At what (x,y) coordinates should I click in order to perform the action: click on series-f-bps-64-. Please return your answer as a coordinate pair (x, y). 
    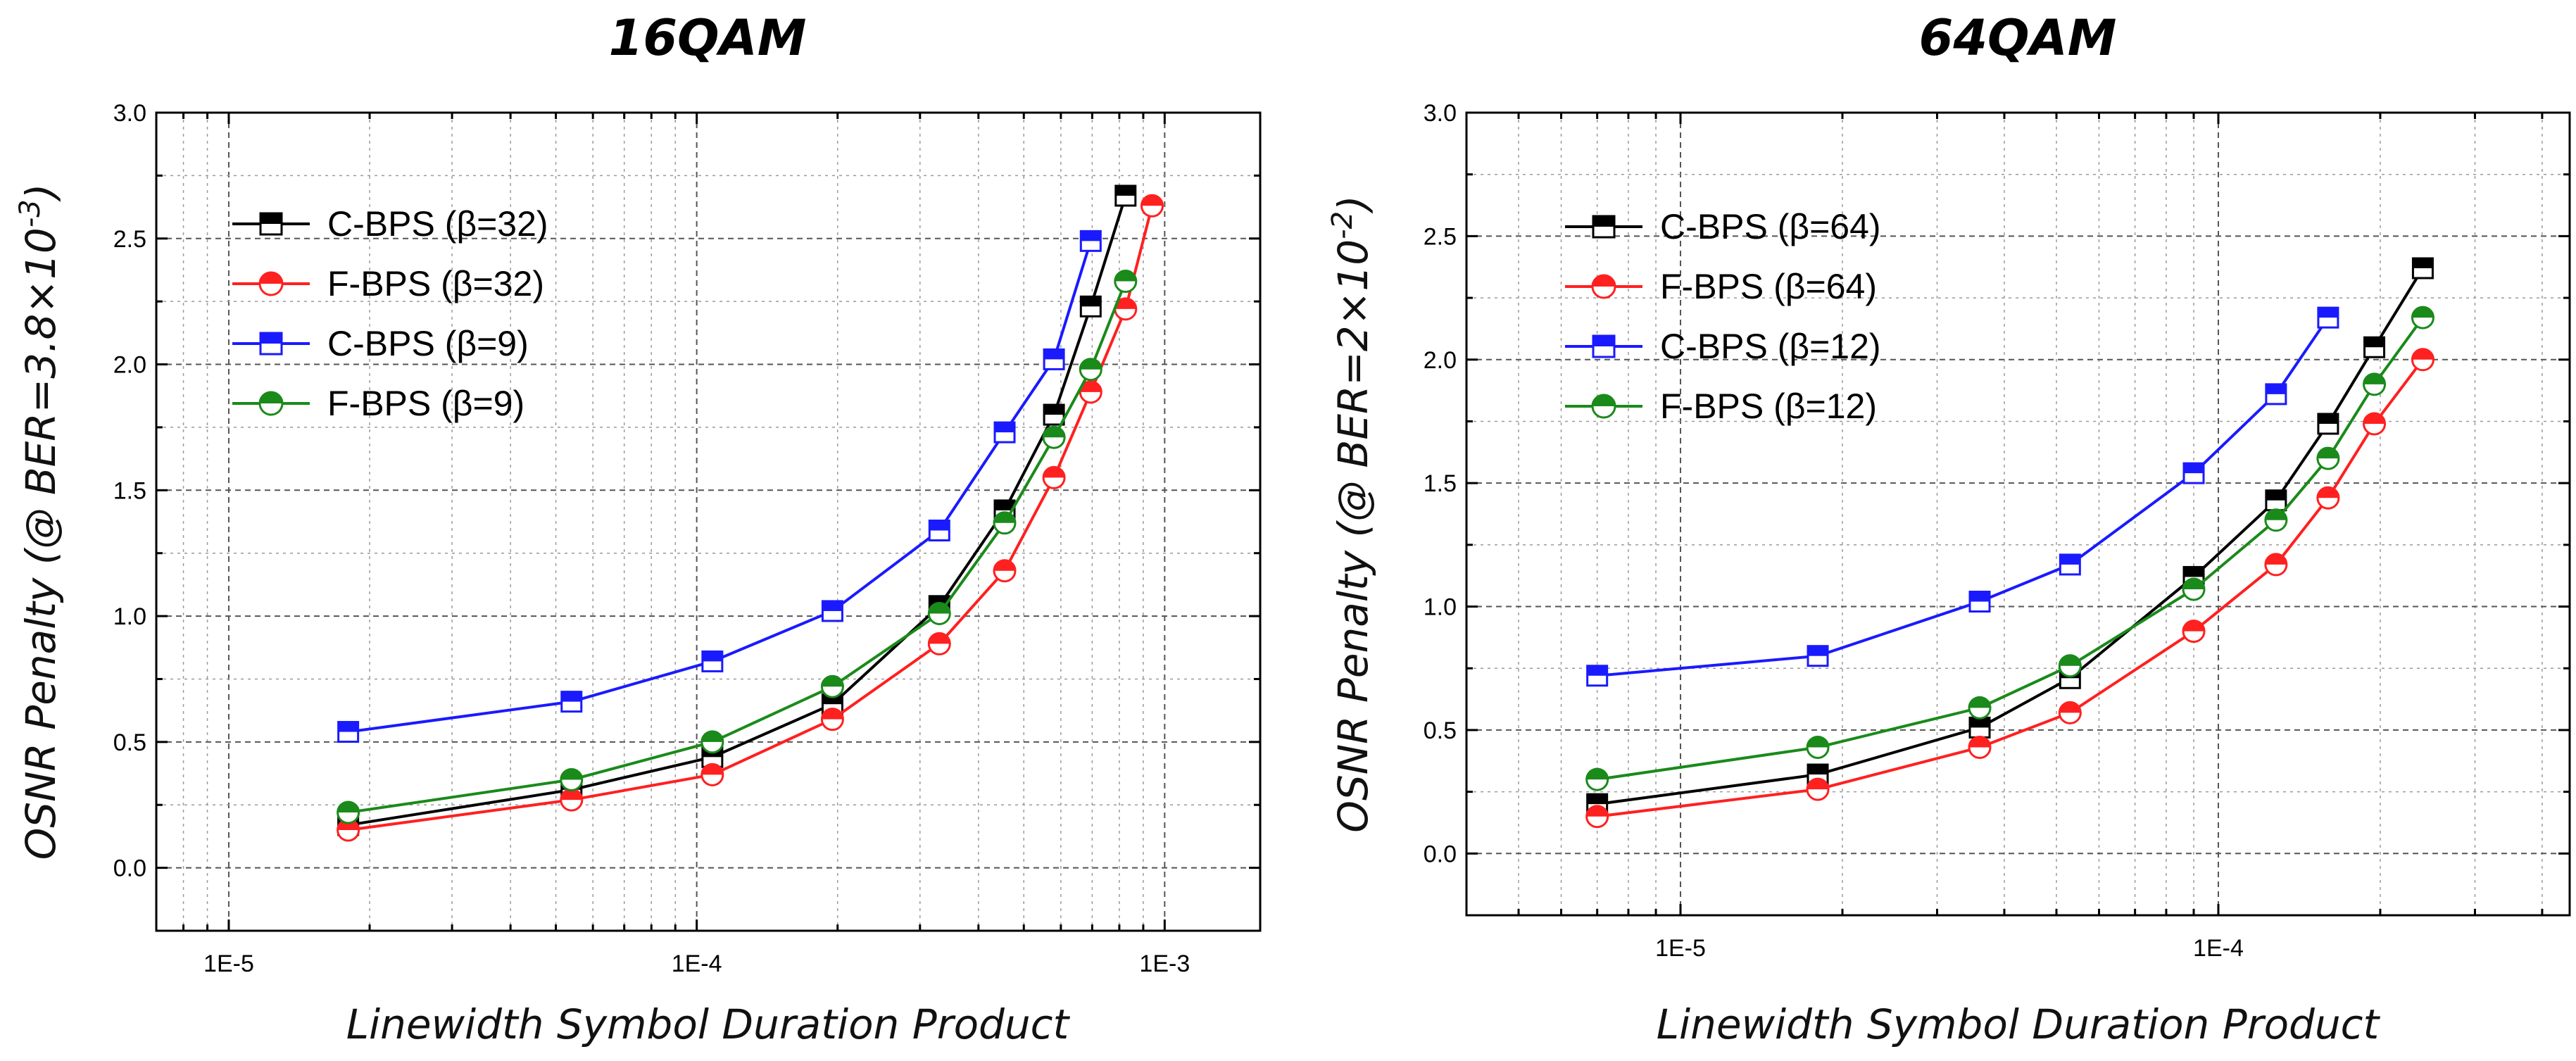
    Looking at the image, I should click on (2009, 588).